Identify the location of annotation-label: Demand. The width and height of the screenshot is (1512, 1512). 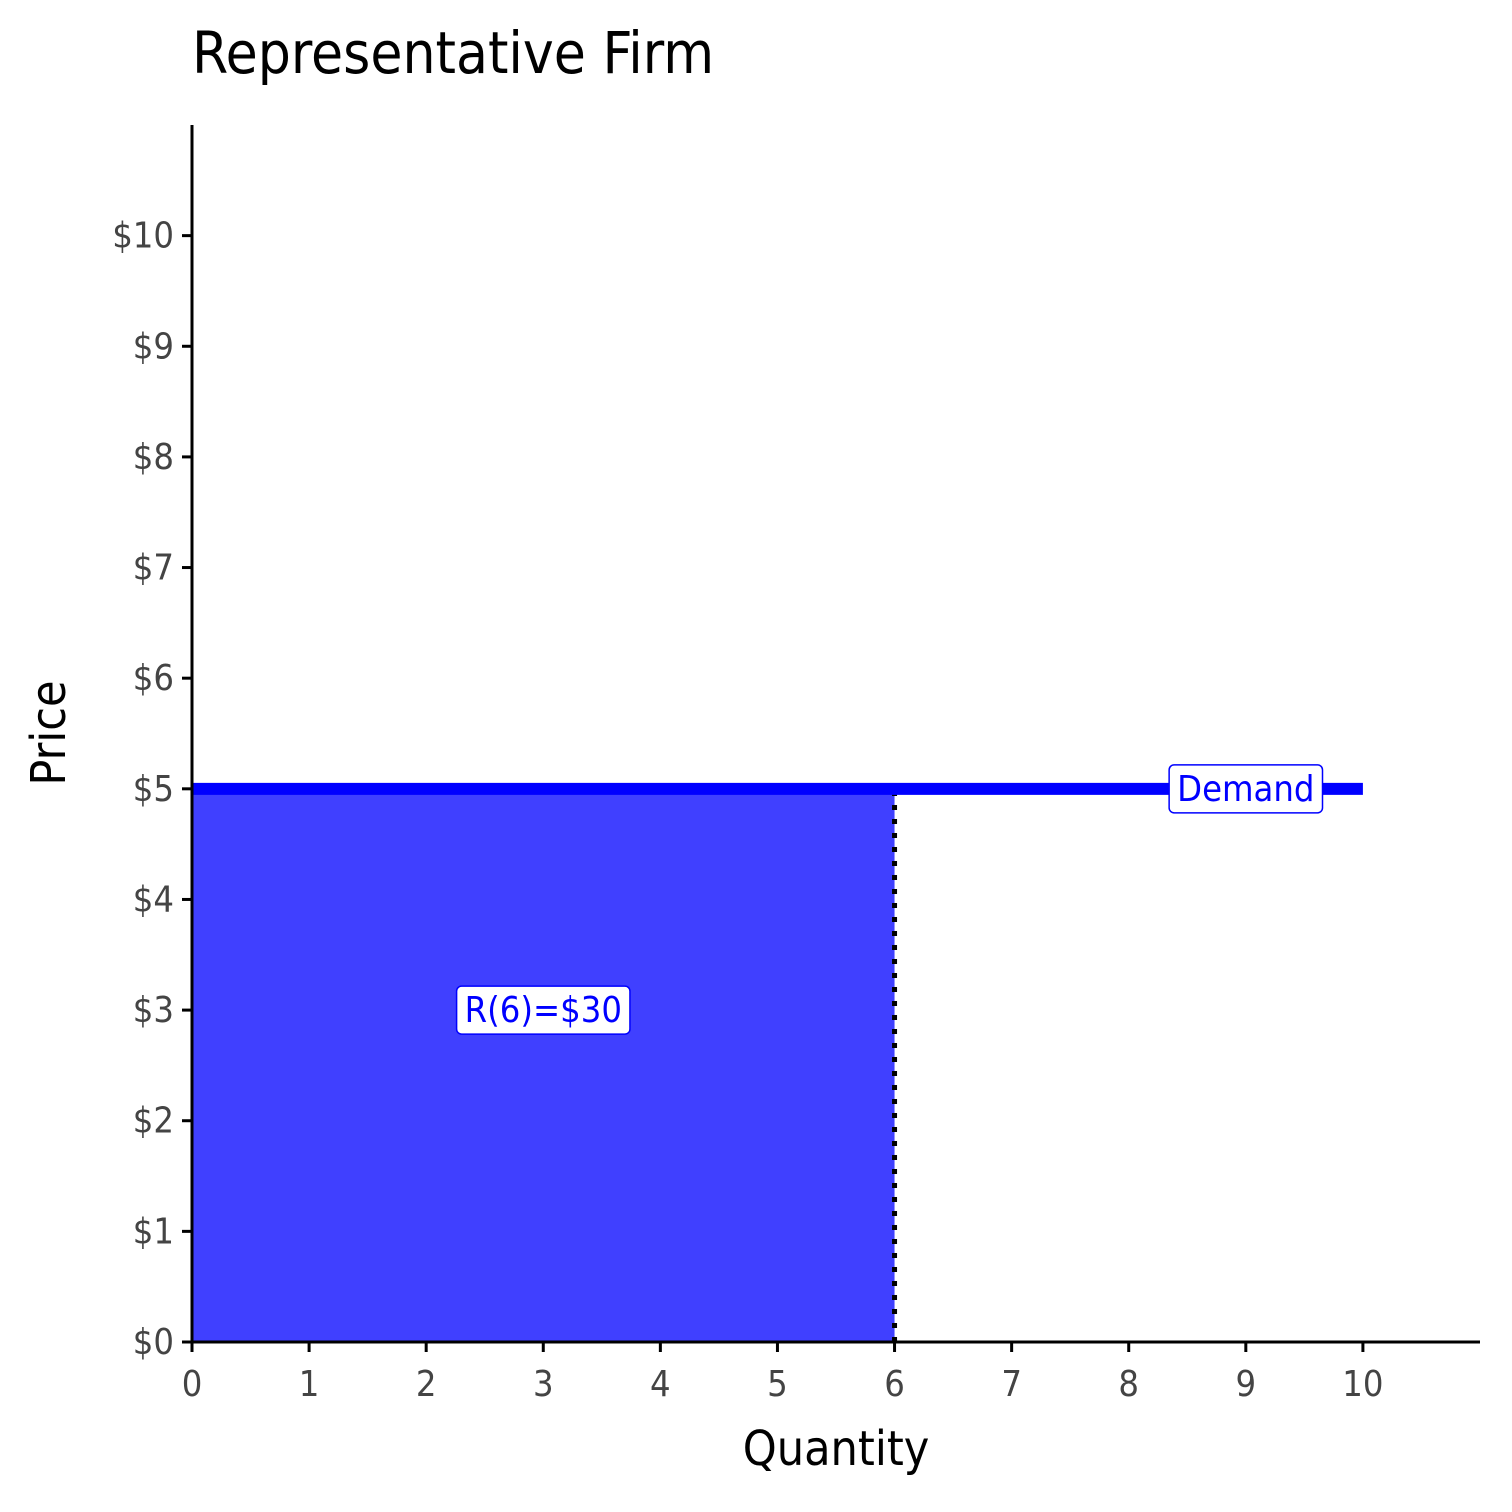
(1245, 789).